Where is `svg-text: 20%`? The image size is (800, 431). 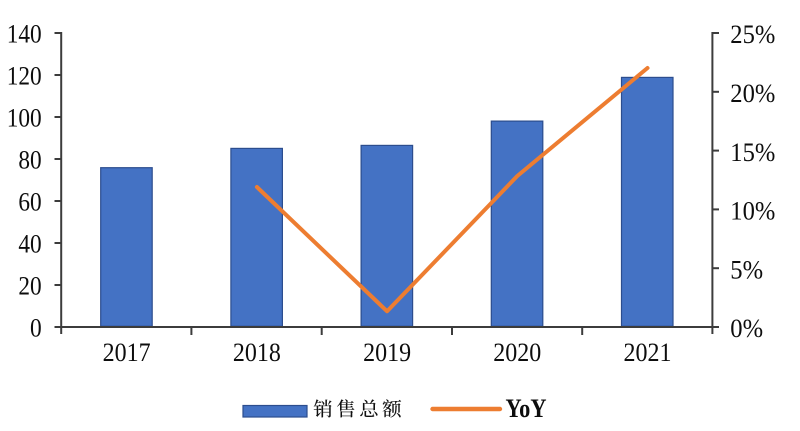
svg-text: 20% is located at coordinates (752, 93).